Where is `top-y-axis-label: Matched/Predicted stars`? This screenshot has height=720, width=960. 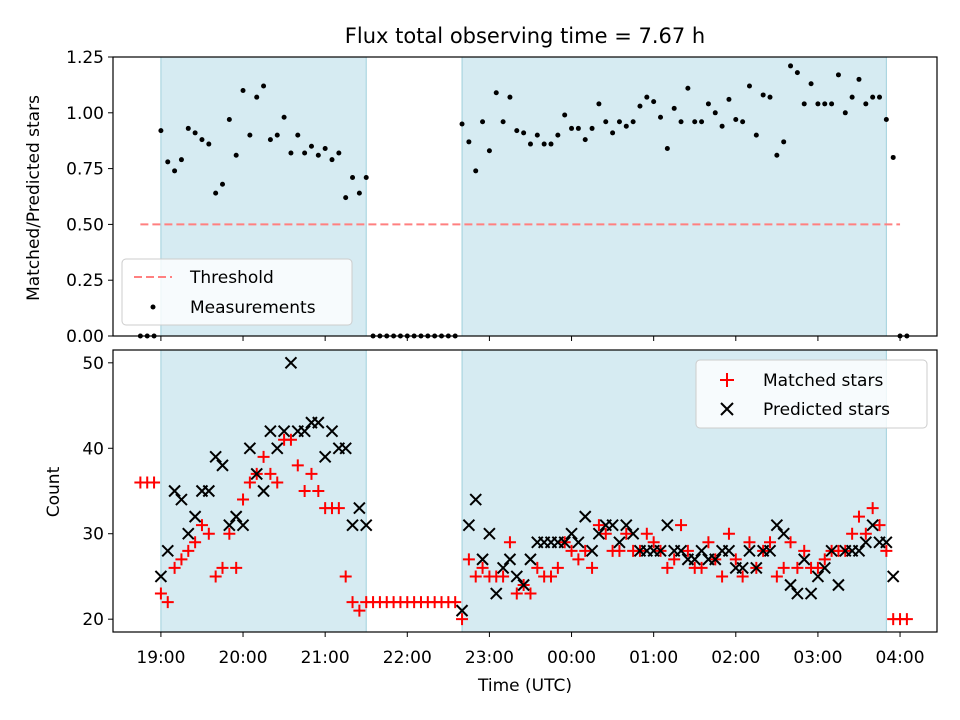
top-y-axis-label: Matched/Predicted stars is located at coordinates (34, 198).